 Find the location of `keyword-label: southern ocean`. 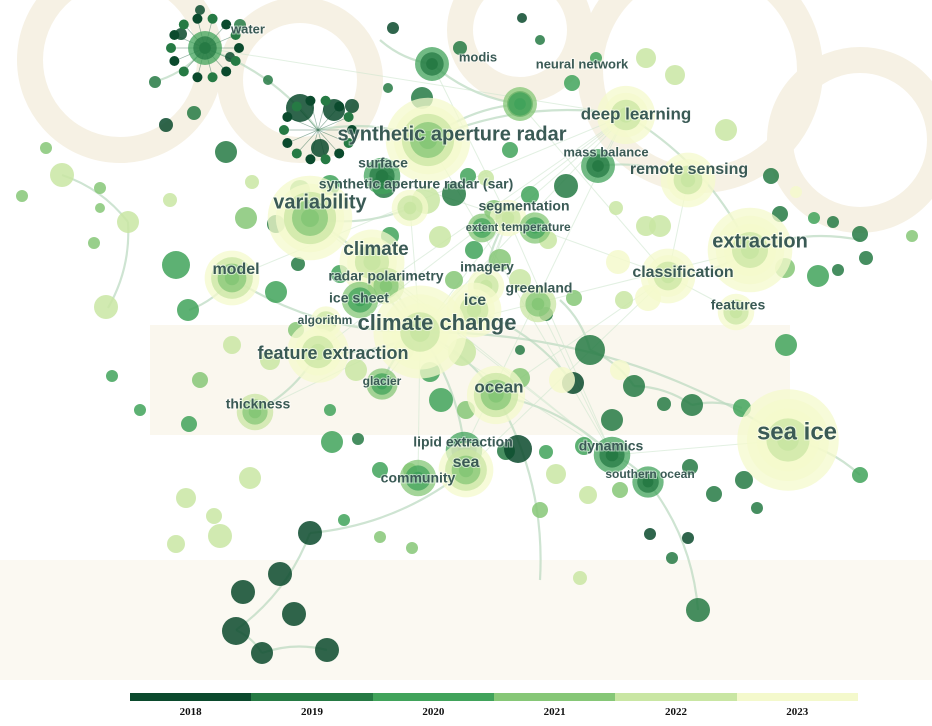

keyword-label: southern ocean is located at coordinates (649, 474).